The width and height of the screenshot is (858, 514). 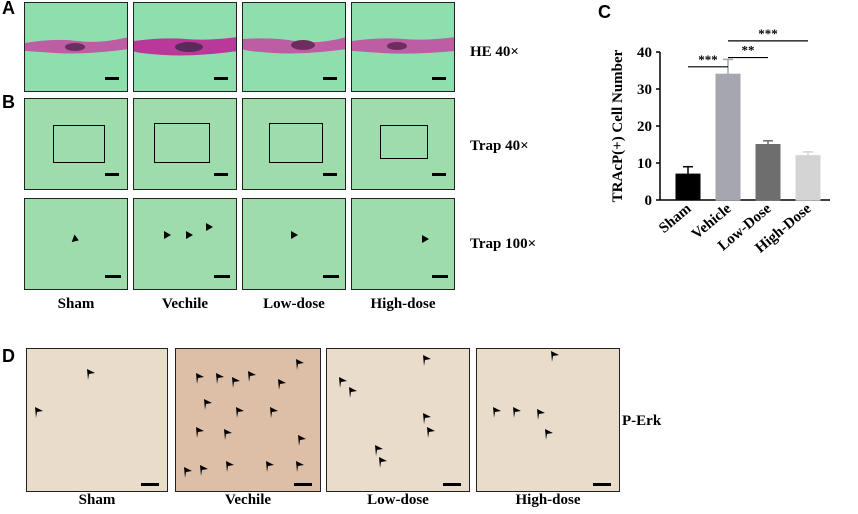 I want to click on group-label-low-dose-d: Low-dose, so click(x=398, y=500).